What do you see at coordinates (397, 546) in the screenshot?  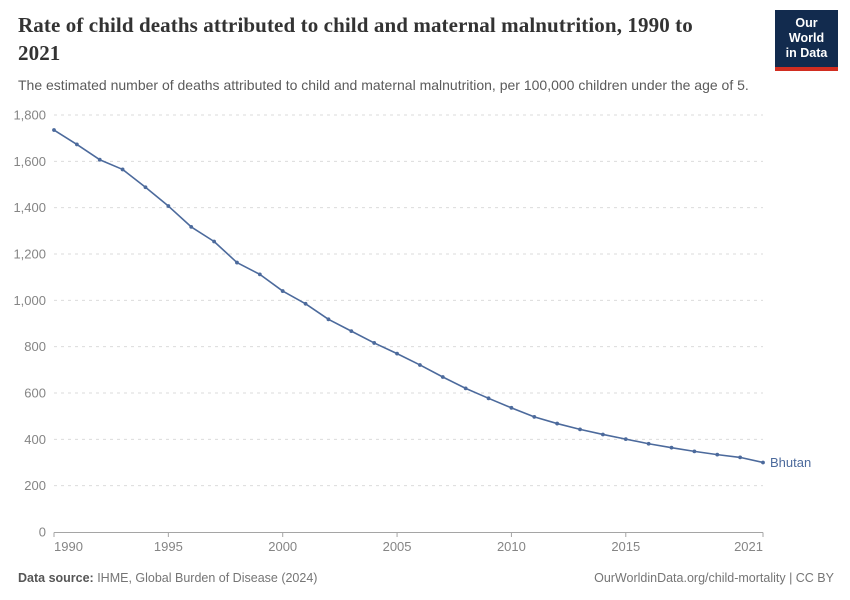 I see `x-axis-tick-label: 2005` at bounding box center [397, 546].